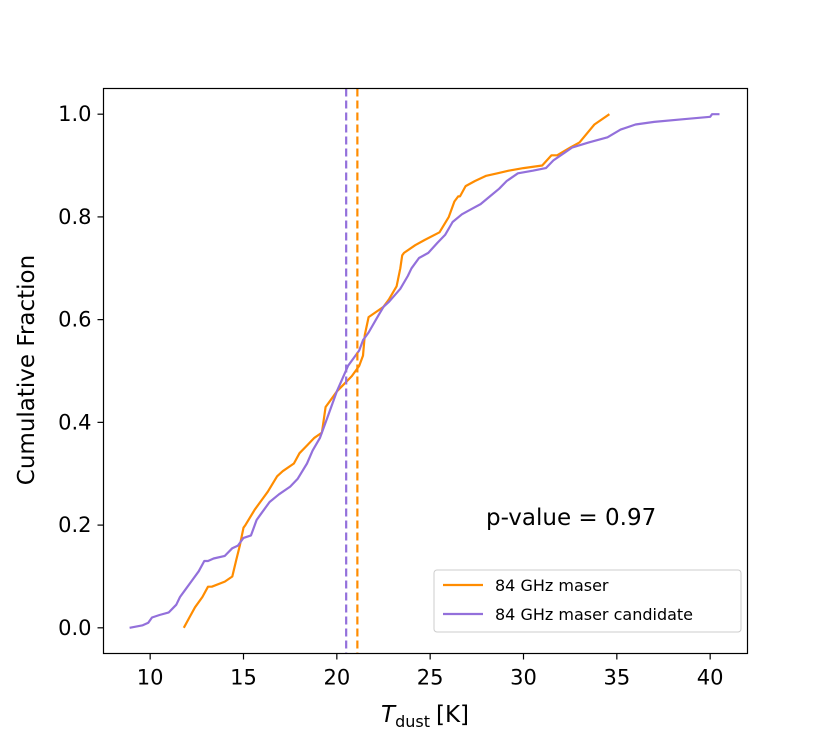 This screenshot has width=830, height=734. Describe the element at coordinates (412, 721) in the screenshot. I see `x-axis-title-subscript: dust` at that location.